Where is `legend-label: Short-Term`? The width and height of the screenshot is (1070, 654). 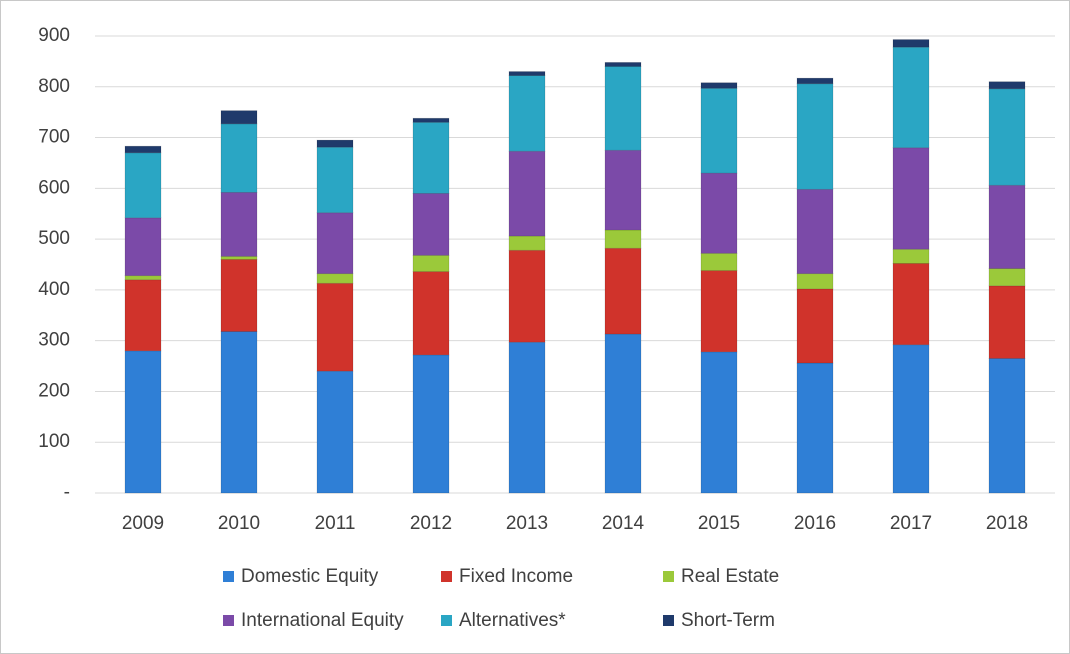
legend-label: Short-Term is located at coordinates (728, 620).